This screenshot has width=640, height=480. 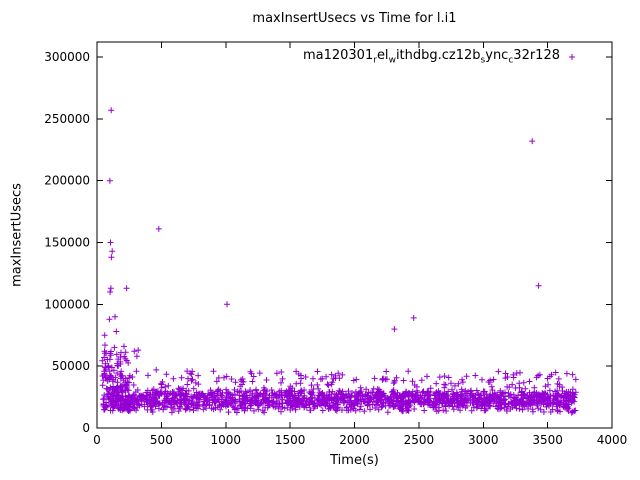 I want to click on legend-subscript: w, so click(x=392, y=60).